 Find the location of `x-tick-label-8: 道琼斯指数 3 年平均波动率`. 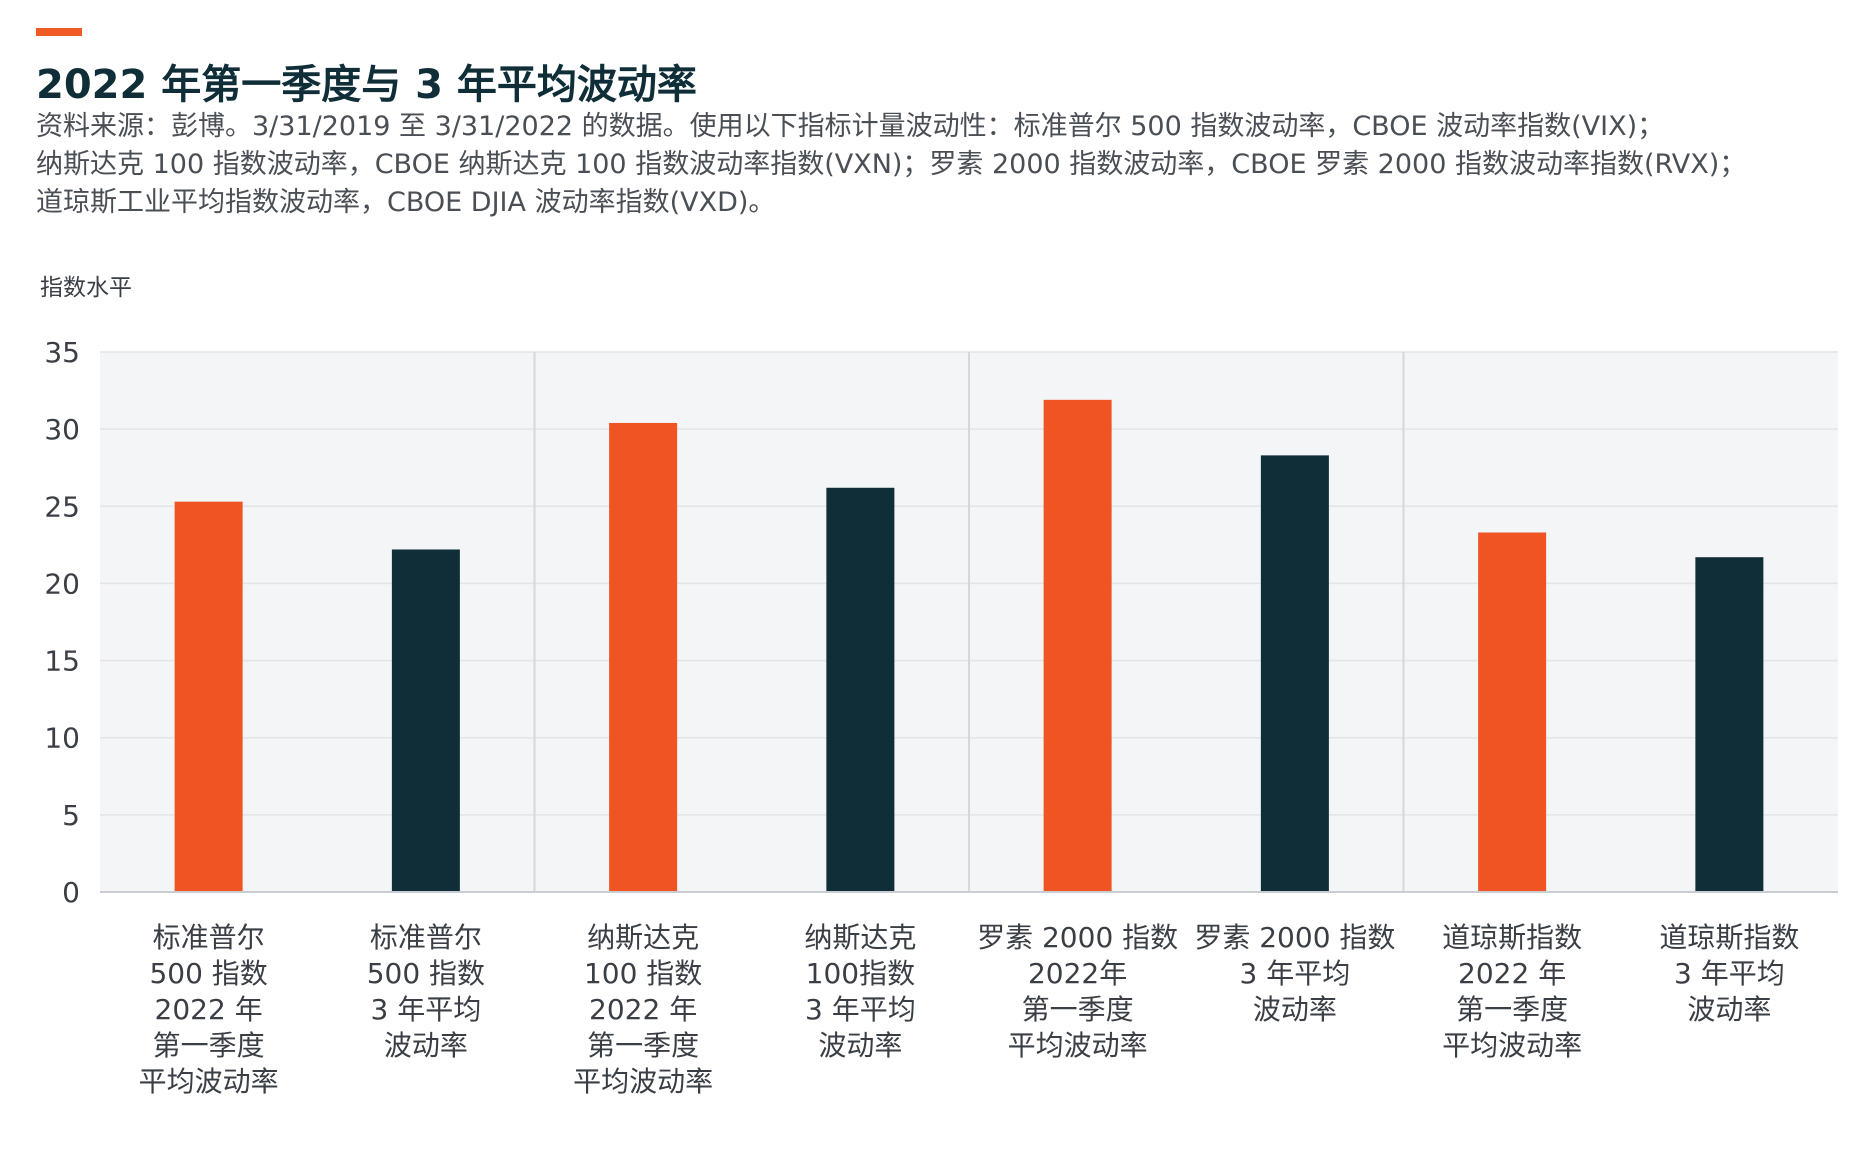

x-tick-label-8: 道琼斯指数 3 年平均波动率 is located at coordinates (1729, 973).